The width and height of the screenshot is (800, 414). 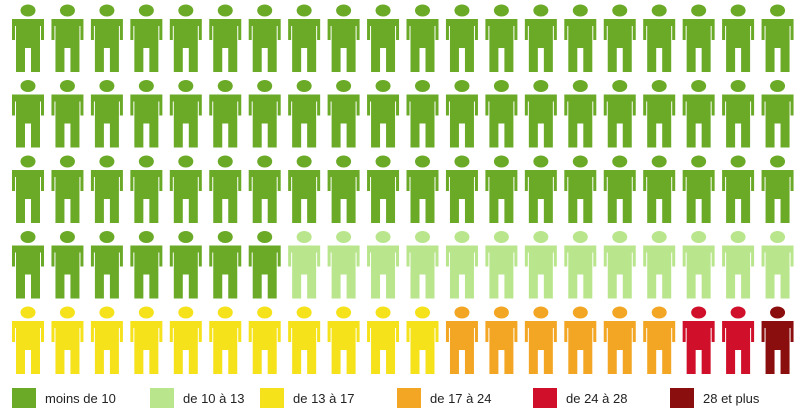 I want to click on legend-item-de-24-a-28: de 24 à 28, so click(x=580, y=398).